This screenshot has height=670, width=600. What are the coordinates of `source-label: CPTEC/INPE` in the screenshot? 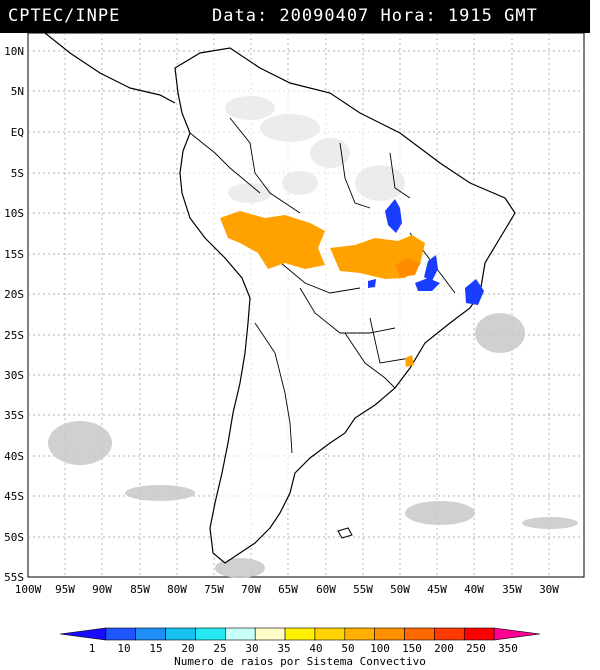 It's located at (64, 16).